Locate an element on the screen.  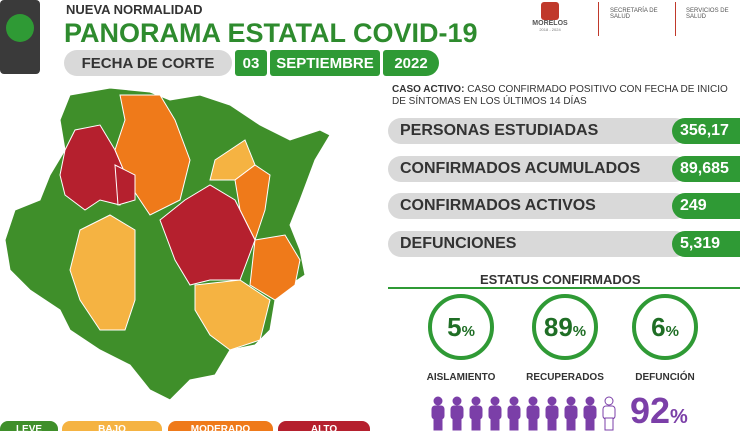
logo-secretaria: SECRETARÍA DE SALUD is located at coordinates (634, 14).